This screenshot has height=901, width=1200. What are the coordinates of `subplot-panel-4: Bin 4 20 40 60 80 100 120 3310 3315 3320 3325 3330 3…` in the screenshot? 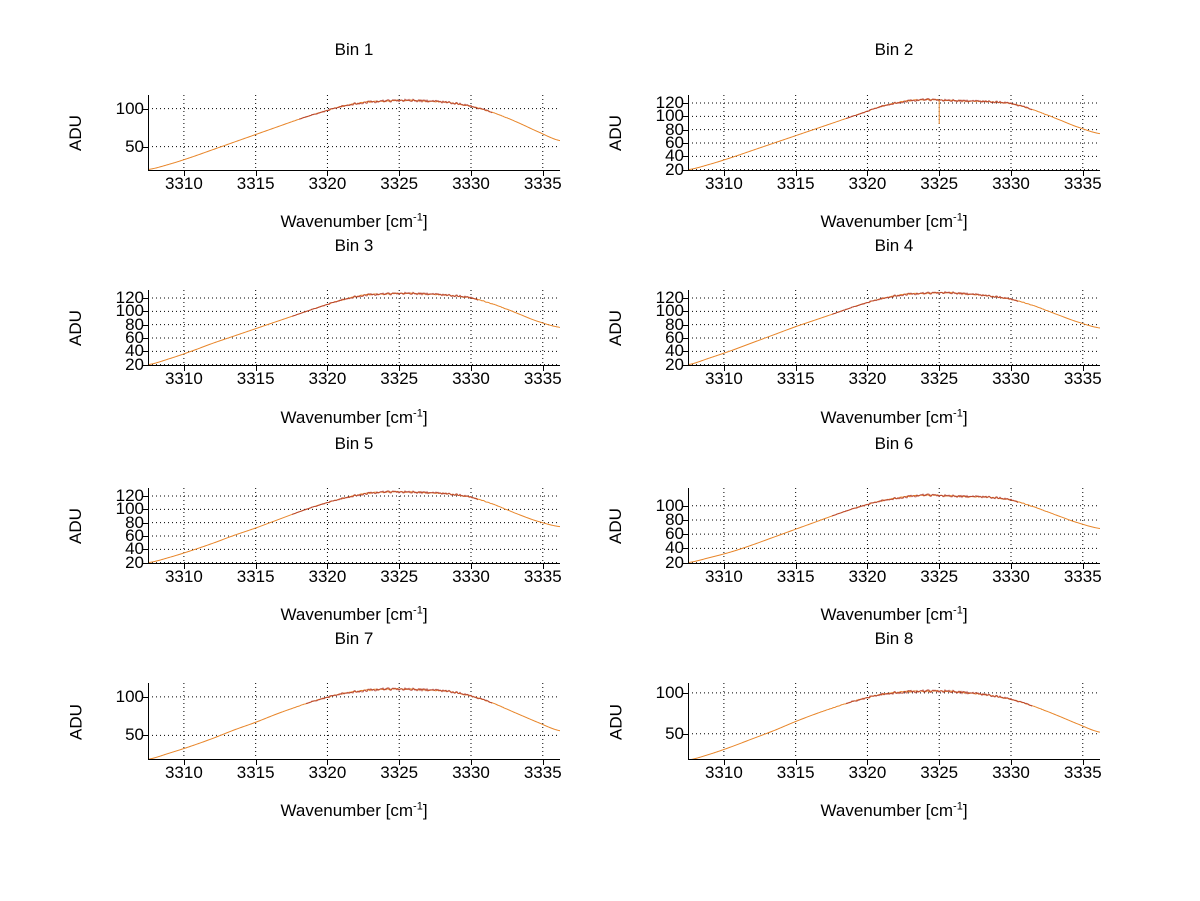 It's located at (859, 337).